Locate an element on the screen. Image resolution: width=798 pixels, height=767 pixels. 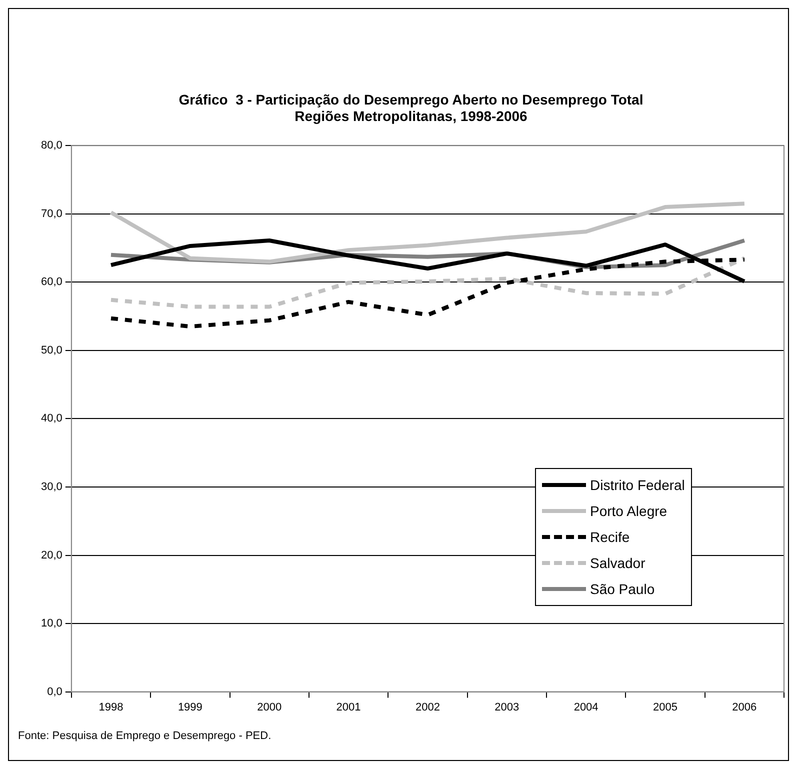
legend-label: Salvador is located at coordinates (618, 563).